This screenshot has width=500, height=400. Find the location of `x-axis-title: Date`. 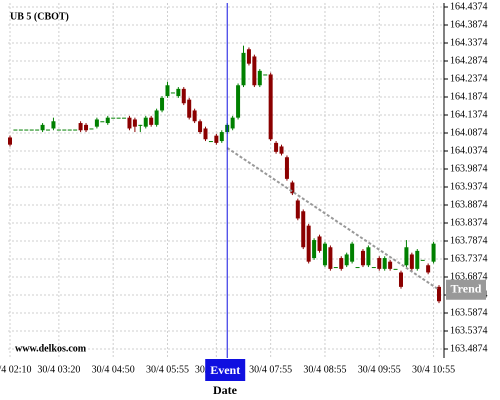

x-axis-title: Date is located at coordinates (225, 390).